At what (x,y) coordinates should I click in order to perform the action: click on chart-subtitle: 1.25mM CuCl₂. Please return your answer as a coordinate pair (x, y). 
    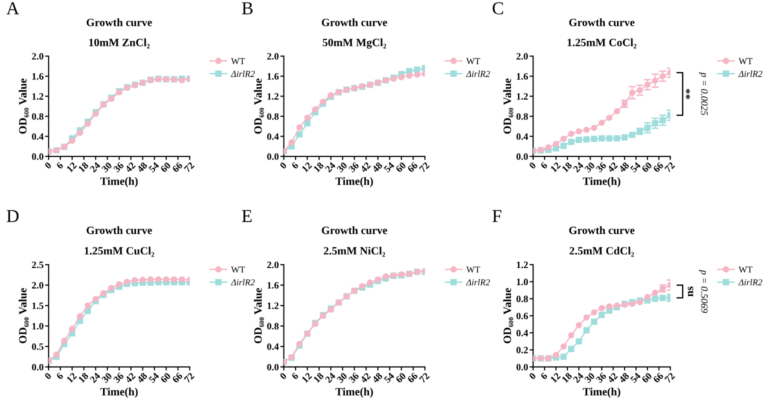
    Looking at the image, I should click on (119, 251).